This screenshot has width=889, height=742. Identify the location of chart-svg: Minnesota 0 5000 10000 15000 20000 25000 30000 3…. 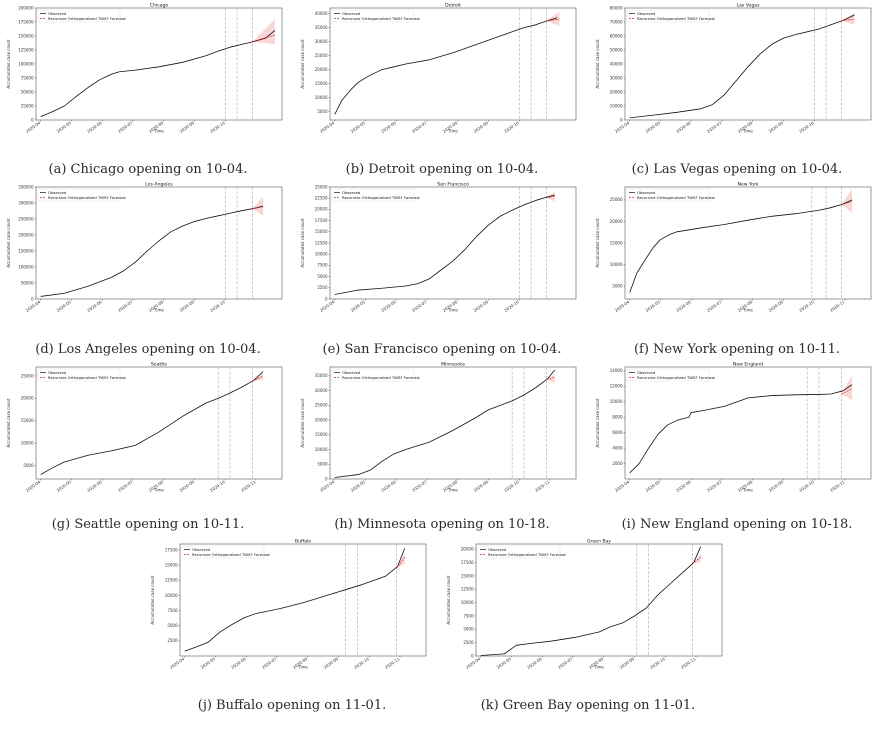
(438, 427).